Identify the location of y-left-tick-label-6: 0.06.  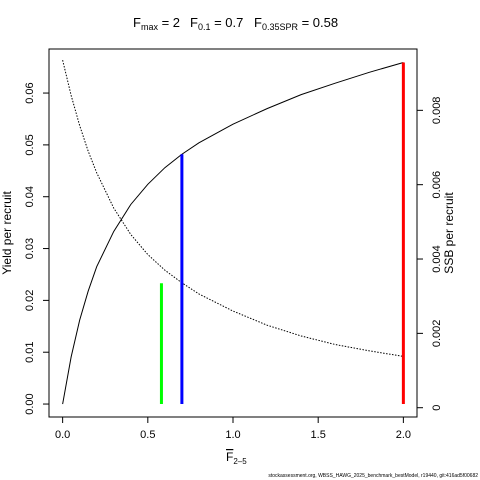
(30, 92).